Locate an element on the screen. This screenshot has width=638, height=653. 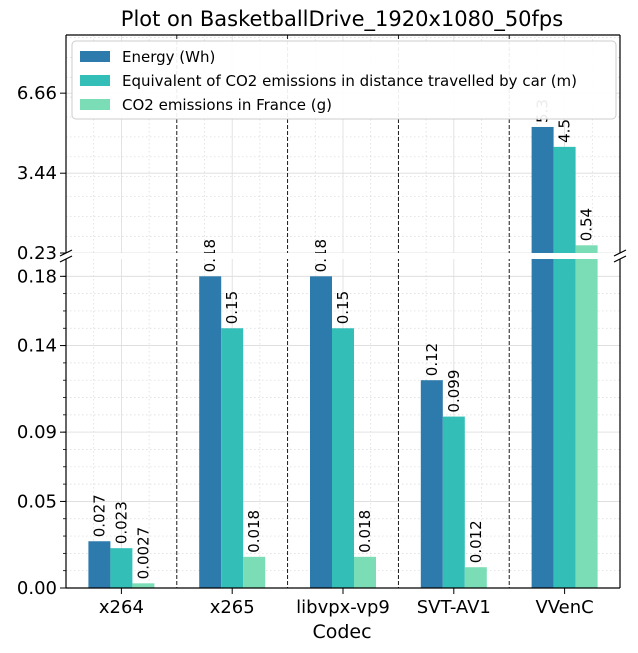
data-label: 0.012 is located at coordinates (476, 541).